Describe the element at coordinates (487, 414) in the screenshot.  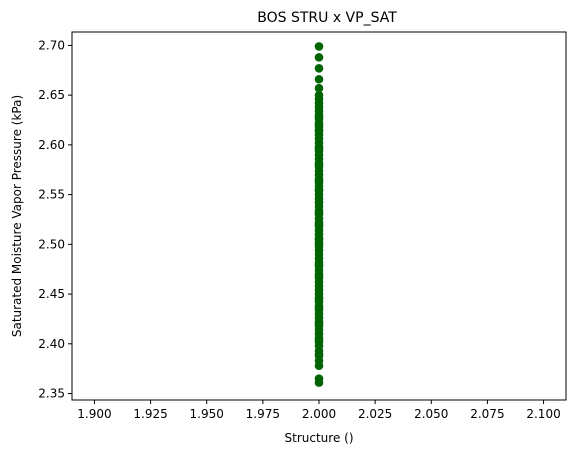
I see `x-tick-label: 2.075` at that location.